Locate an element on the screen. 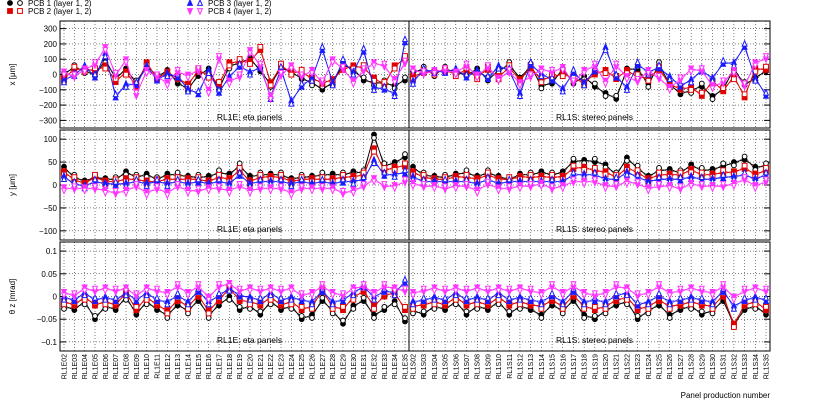 The height and width of the screenshot is (410, 830). x-tick-label: RL1S05 is located at coordinates (446, 366).